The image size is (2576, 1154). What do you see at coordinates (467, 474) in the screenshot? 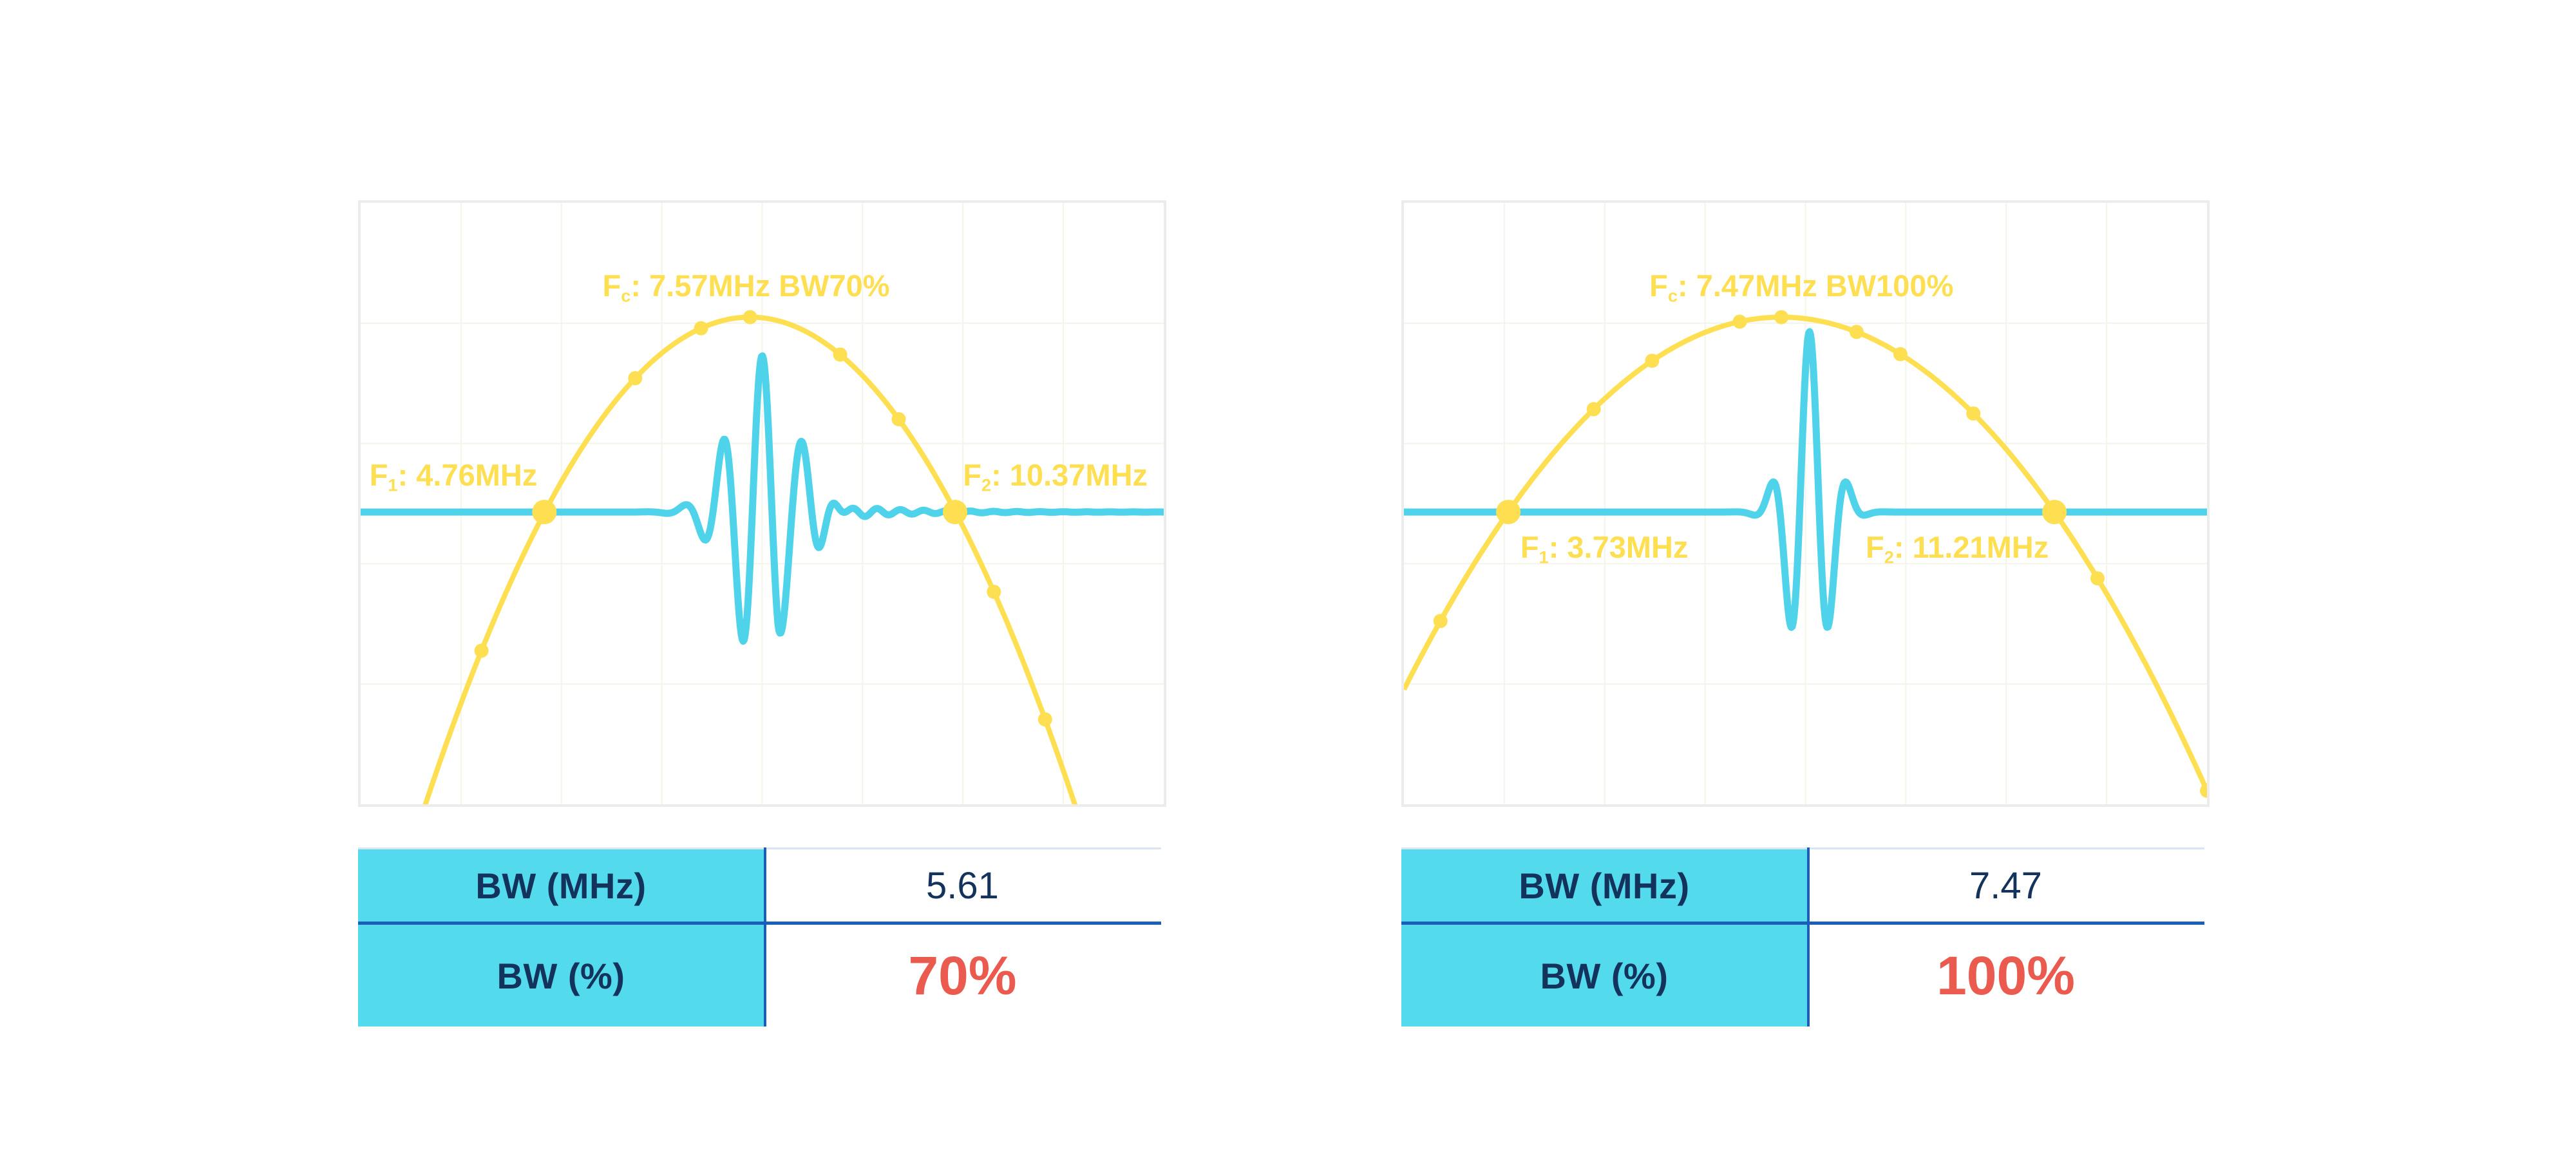
I see `f1-label-value: : 4.76MHz` at bounding box center [467, 474].